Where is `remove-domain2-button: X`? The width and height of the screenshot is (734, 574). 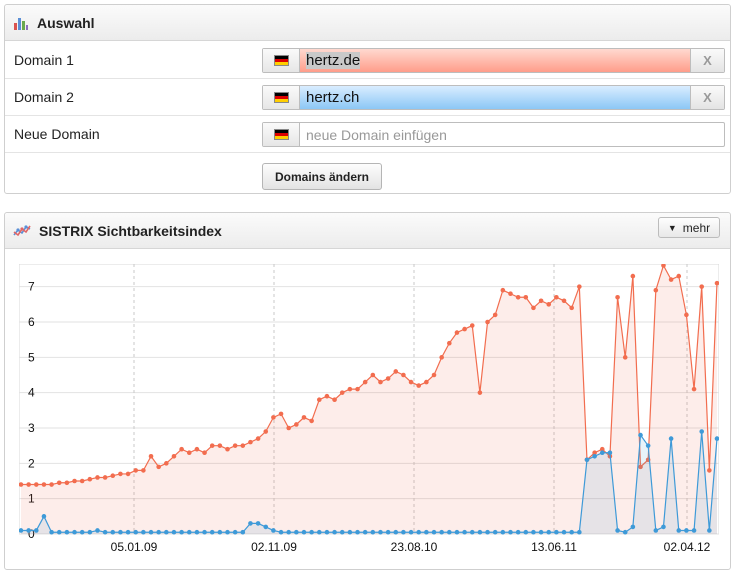 remove-domain2-button: X is located at coordinates (707, 97).